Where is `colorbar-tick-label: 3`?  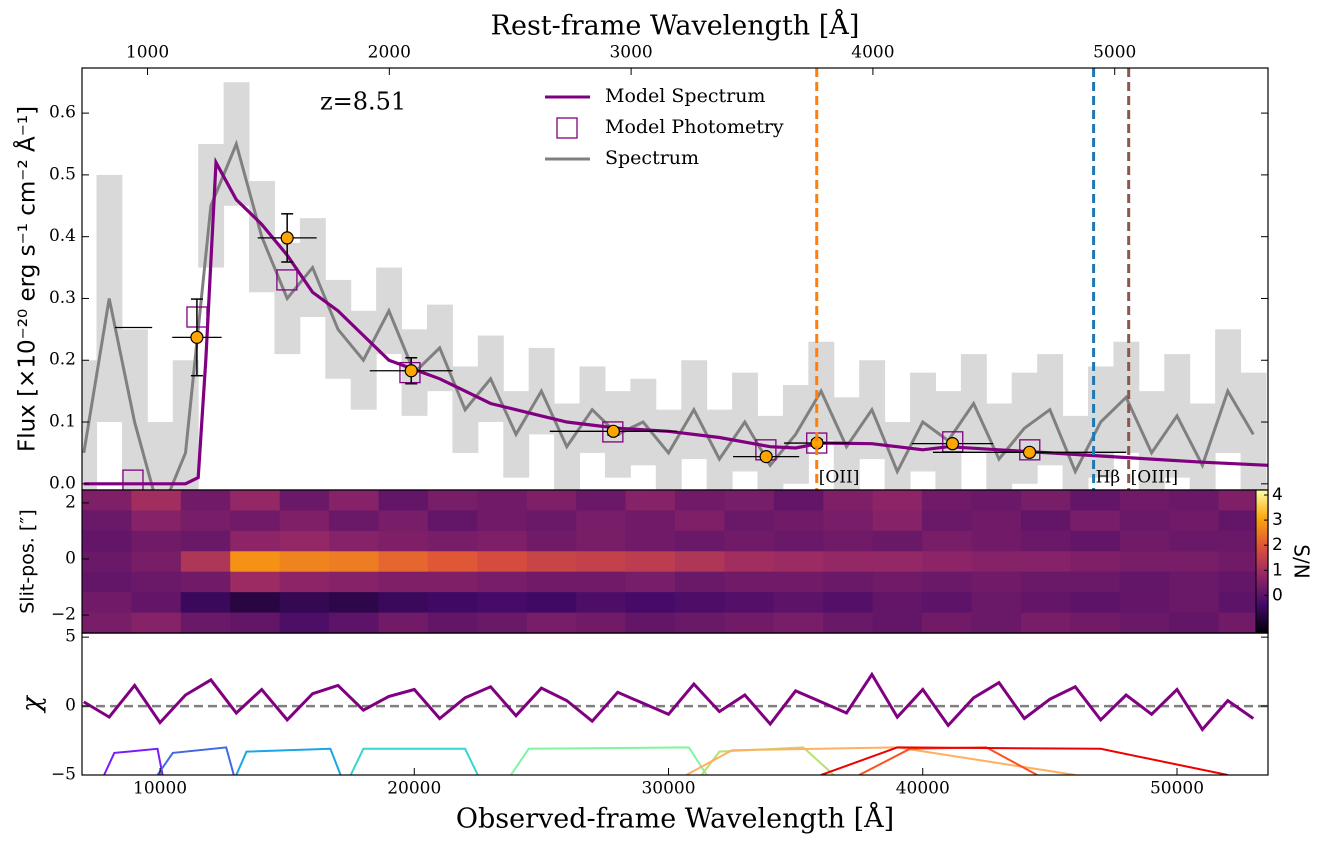
colorbar-tick-label: 3 is located at coordinates (1277, 520).